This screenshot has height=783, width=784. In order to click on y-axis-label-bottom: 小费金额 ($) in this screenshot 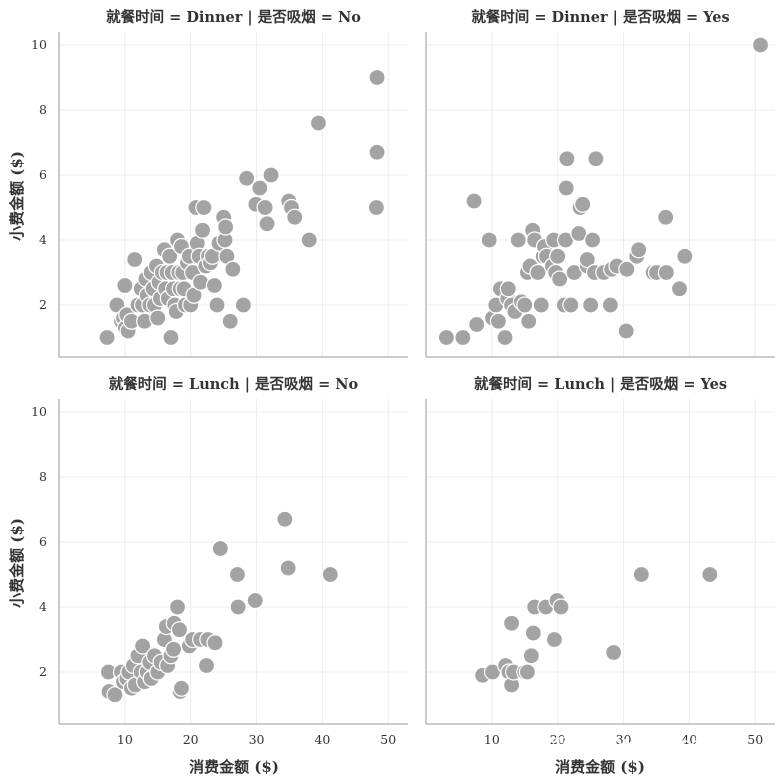, I will do `click(17, 563)`.